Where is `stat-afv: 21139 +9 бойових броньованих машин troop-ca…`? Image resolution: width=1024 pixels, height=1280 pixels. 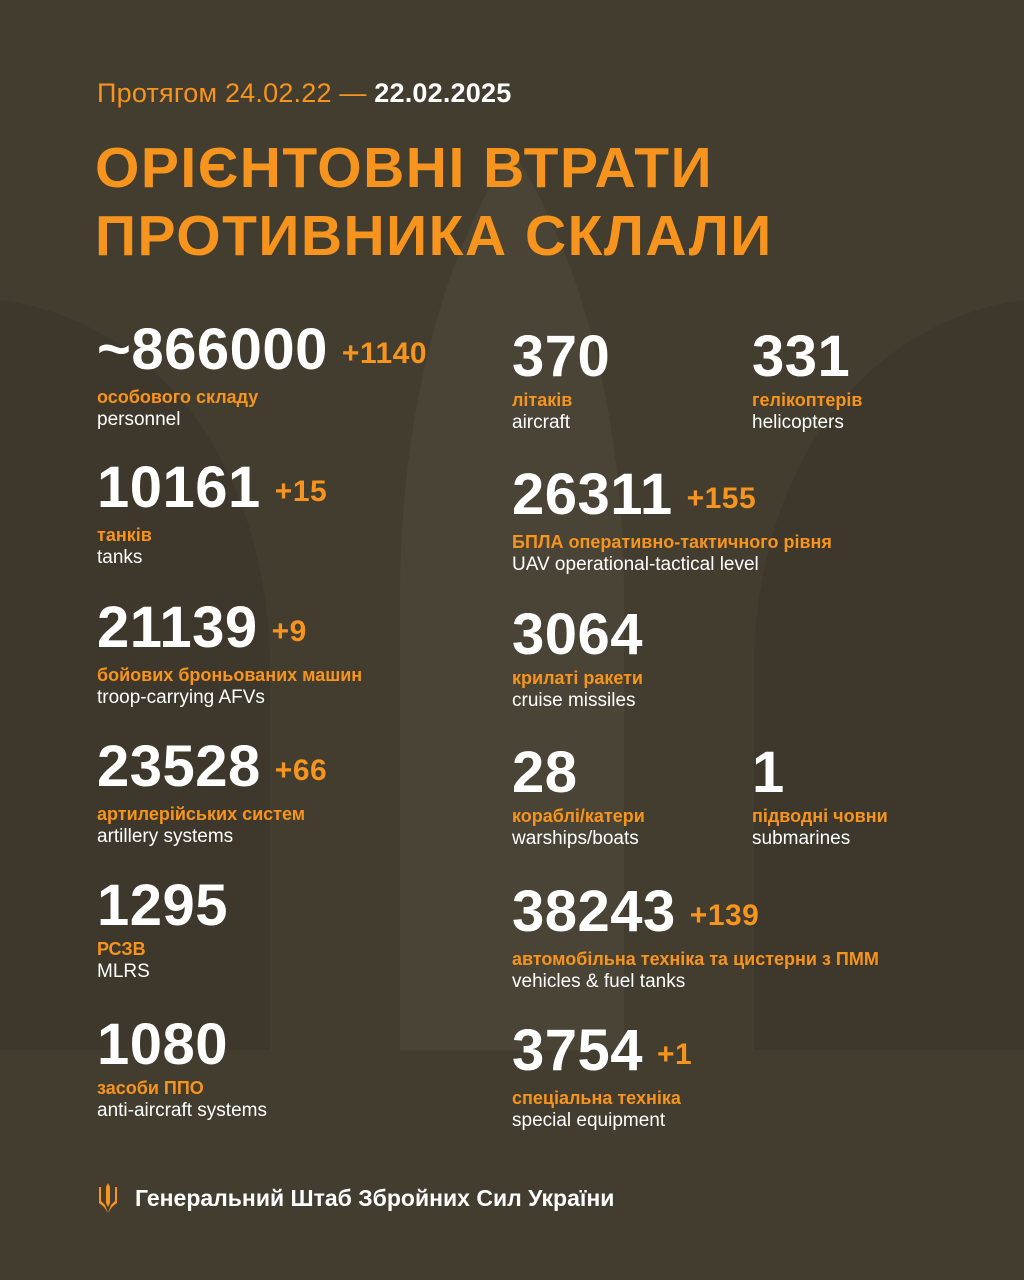 stat-afv: 21139 +9 бойових броньованих машин troop-ca… is located at coordinates (230, 652).